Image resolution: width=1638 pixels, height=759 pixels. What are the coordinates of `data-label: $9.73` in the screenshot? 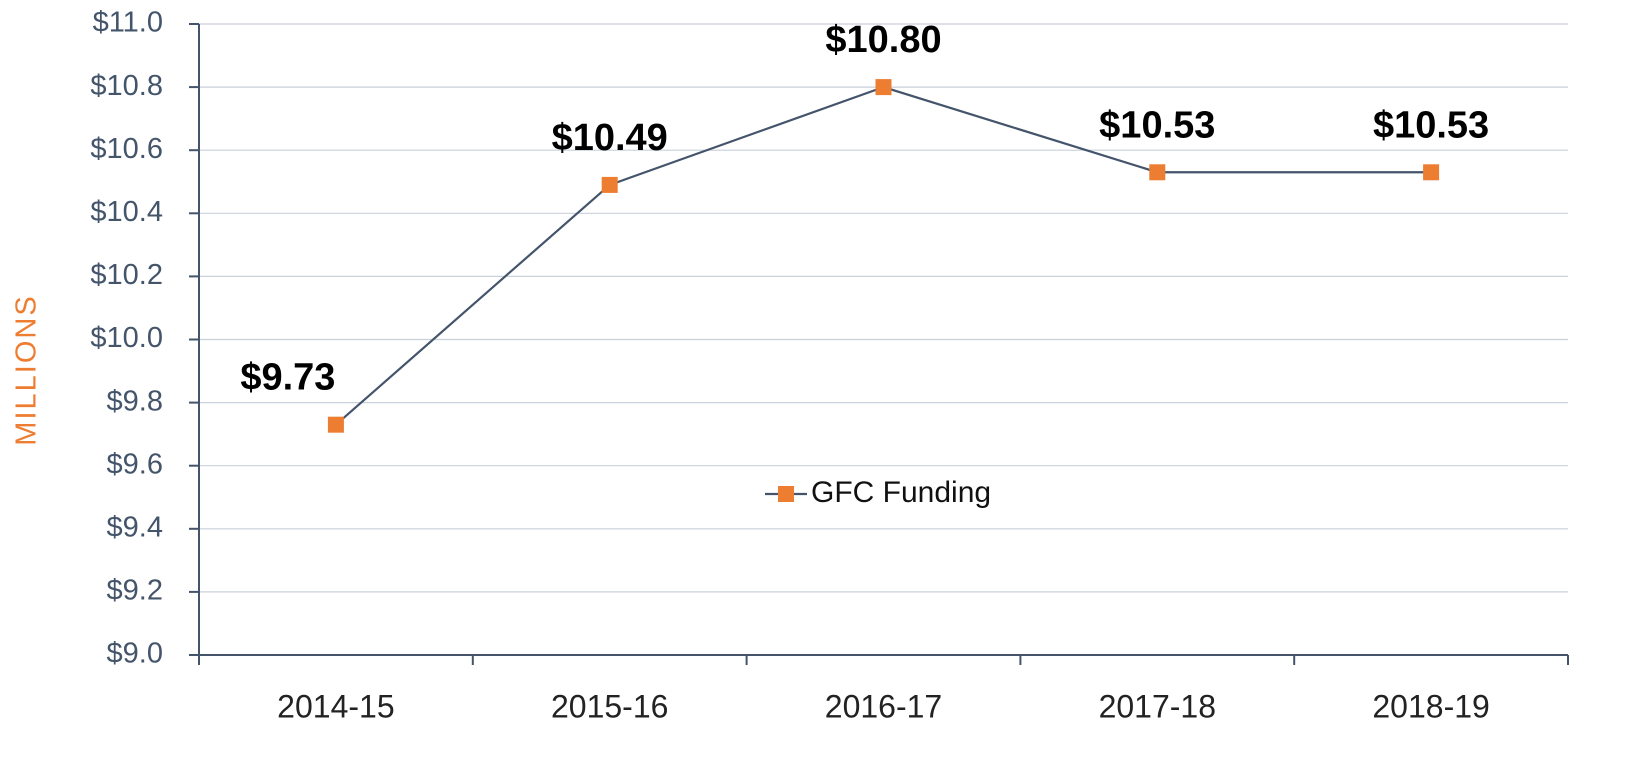 It's located at (287, 378).